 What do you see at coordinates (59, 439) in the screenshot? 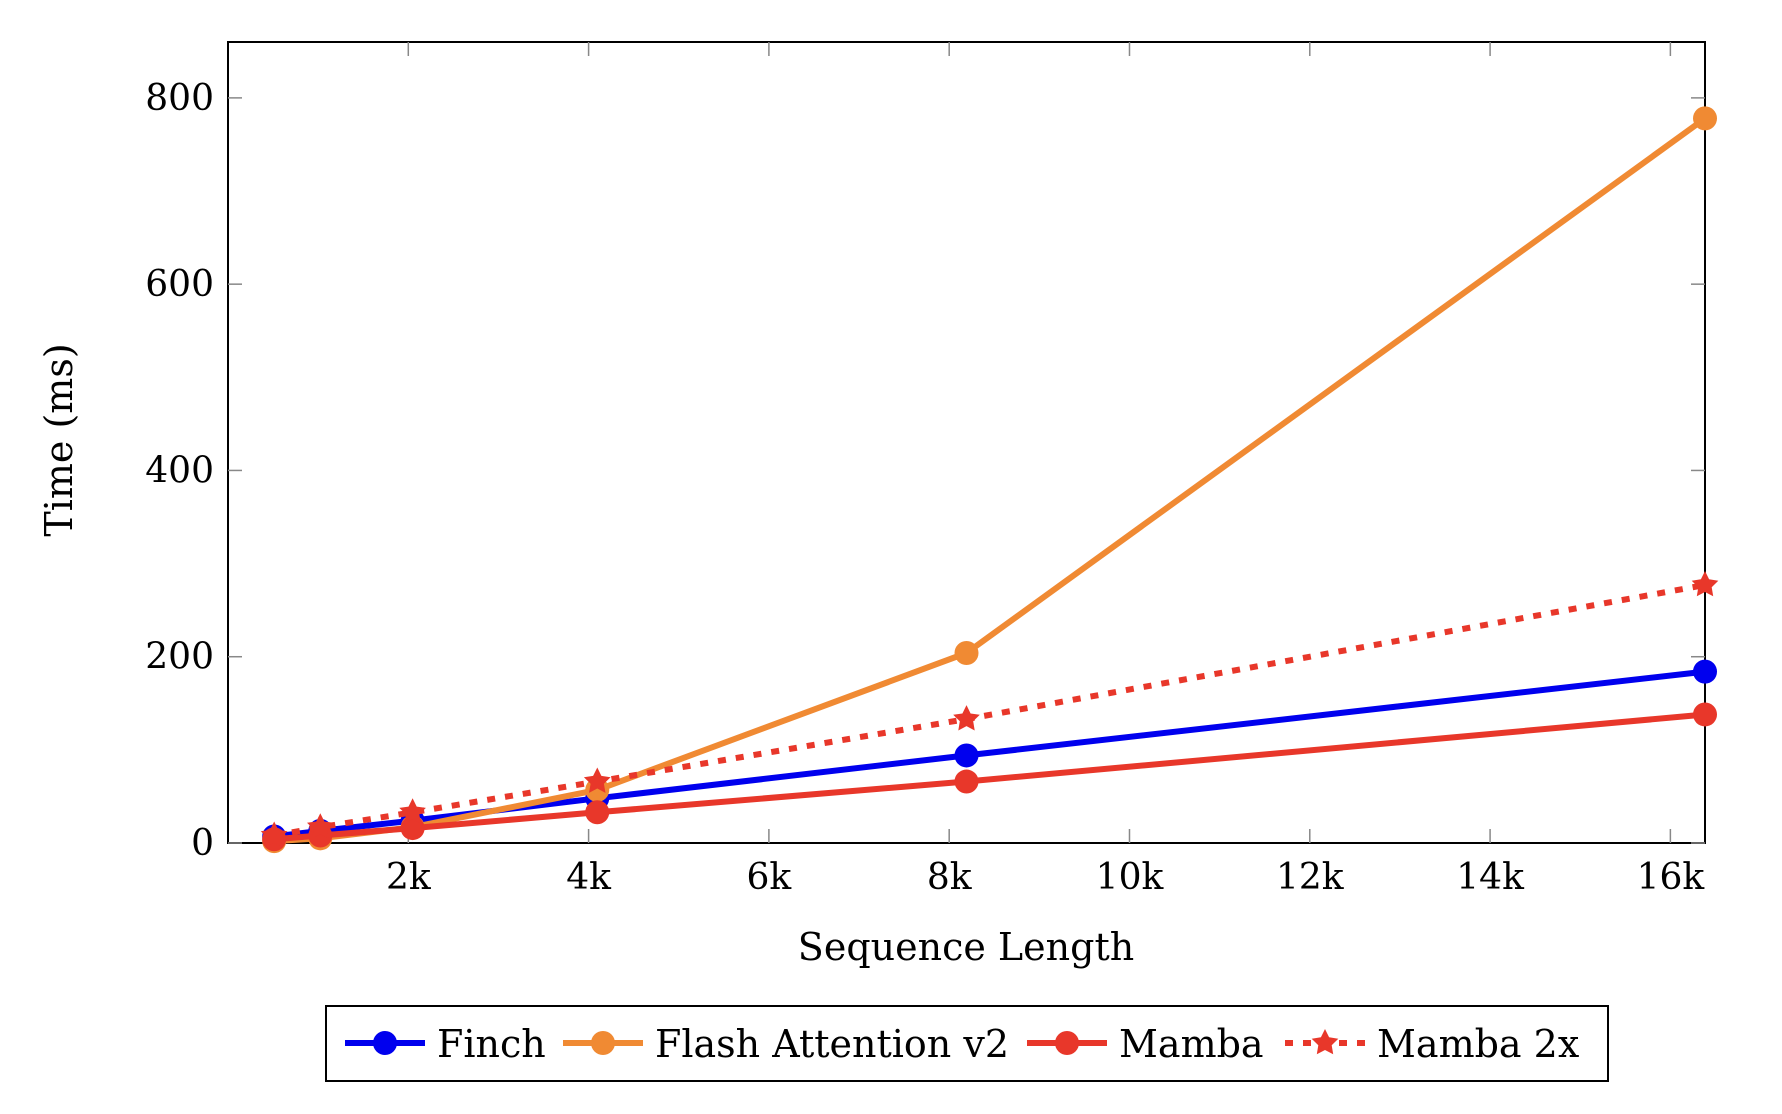
I see `y-axis-label: Time (ms)` at bounding box center [59, 439].